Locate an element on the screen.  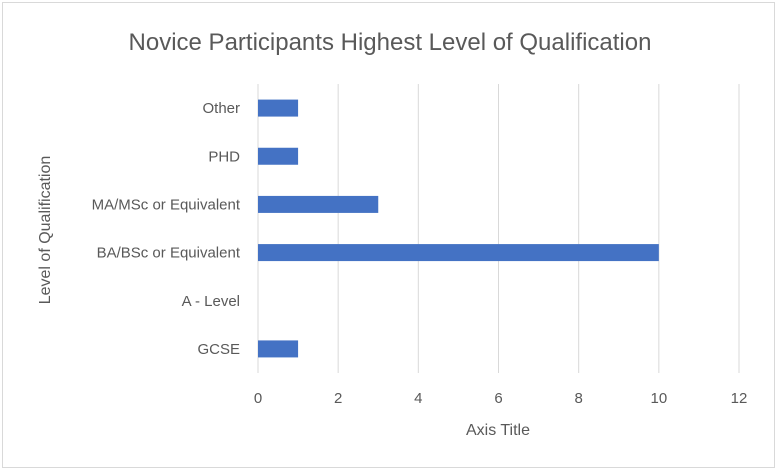
x-tick-label-2: 2 is located at coordinates (338, 398).